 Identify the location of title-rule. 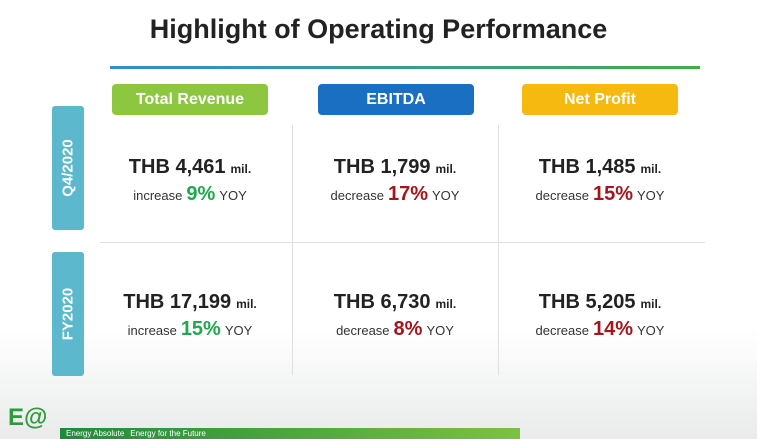
(405, 67).